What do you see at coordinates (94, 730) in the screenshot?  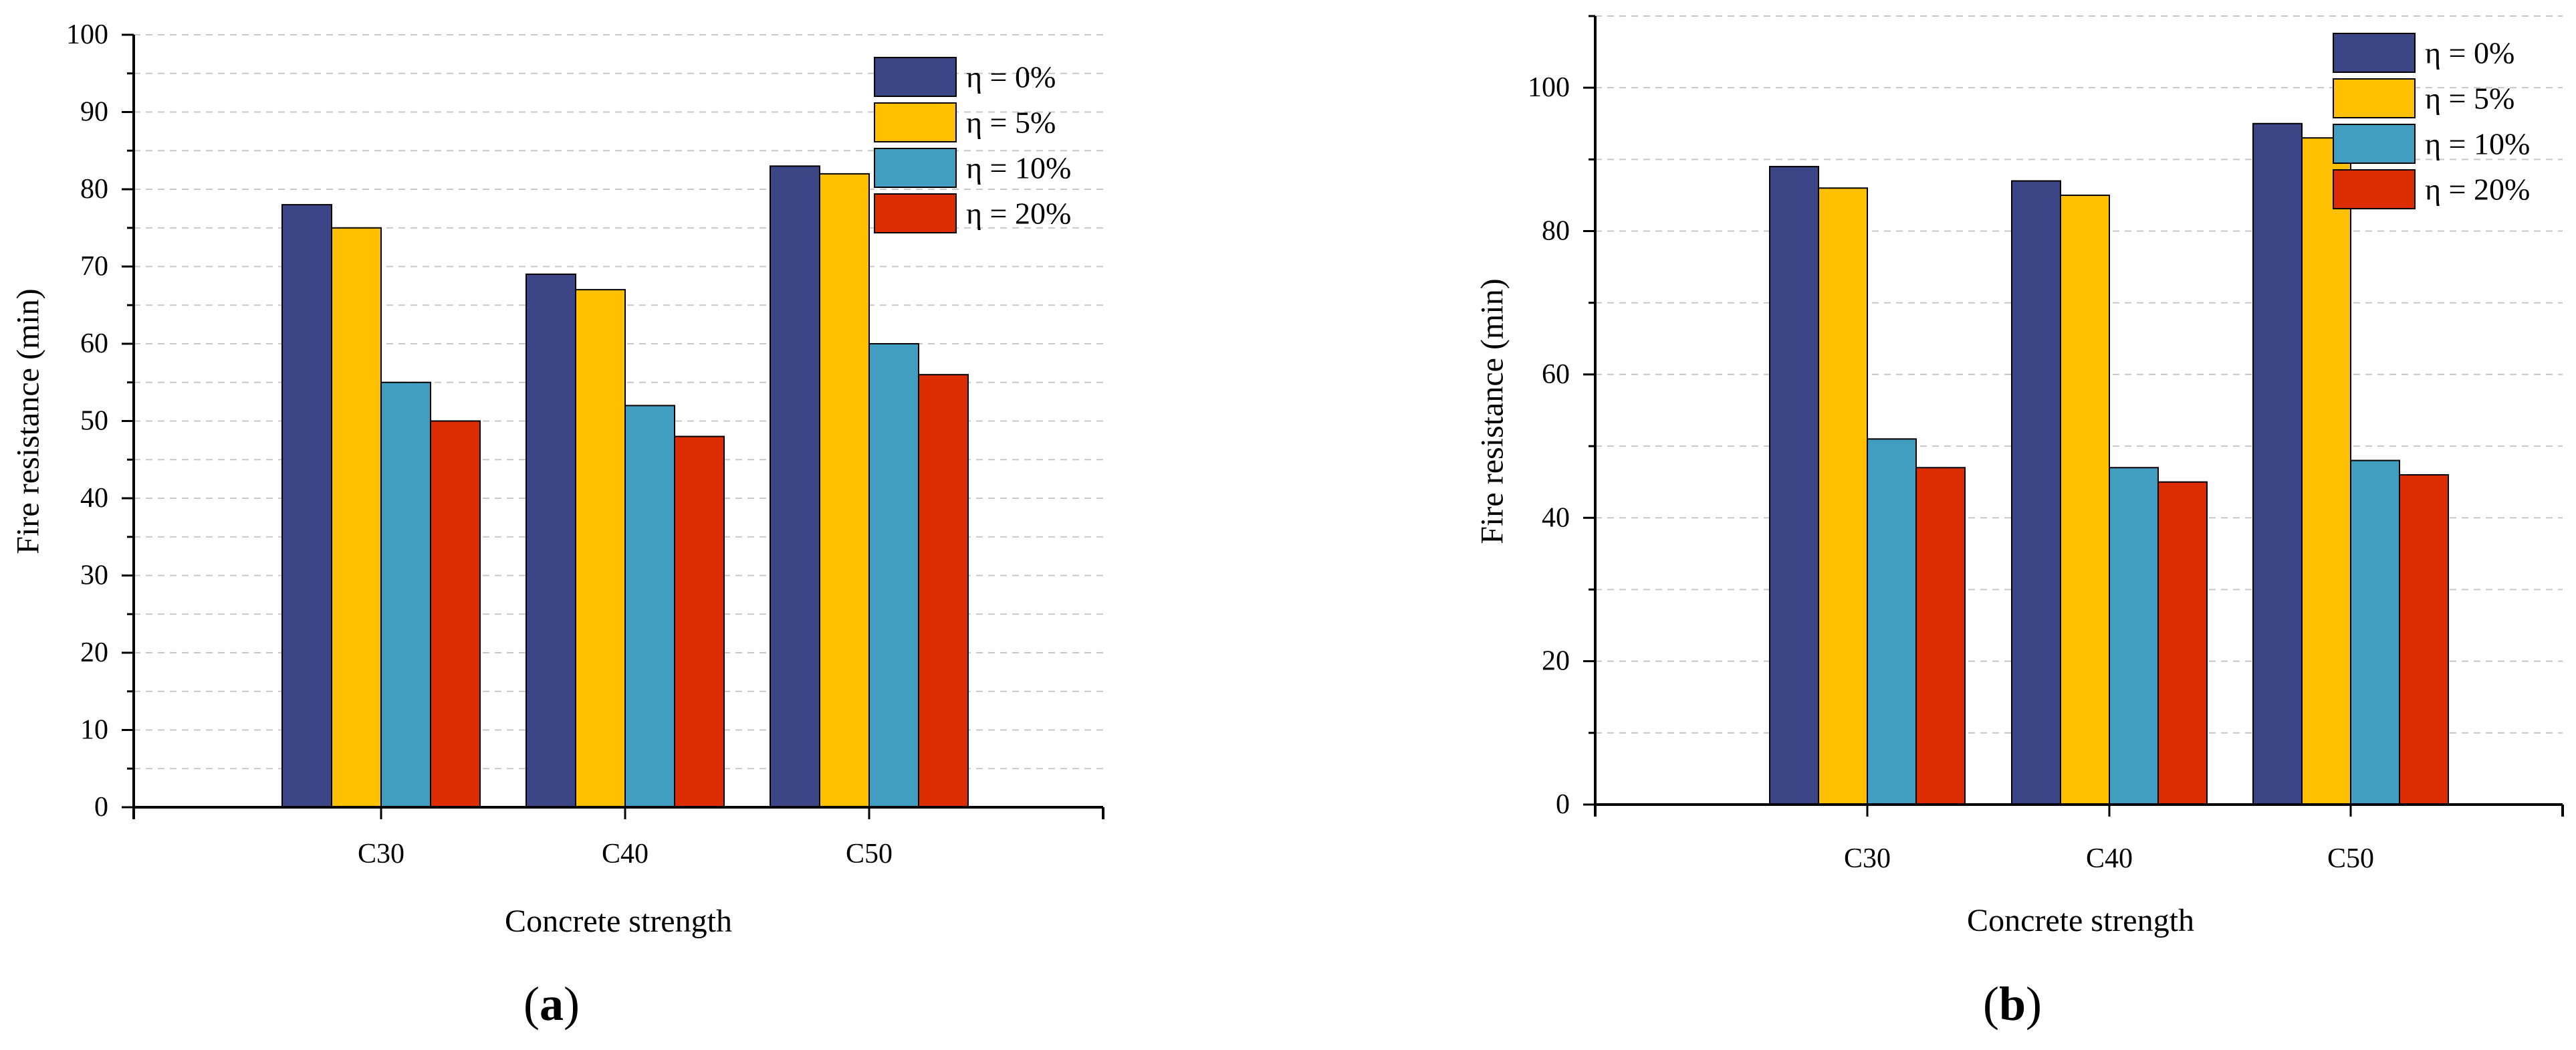 I see `y-tick-label: 10` at bounding box center [94, 730].